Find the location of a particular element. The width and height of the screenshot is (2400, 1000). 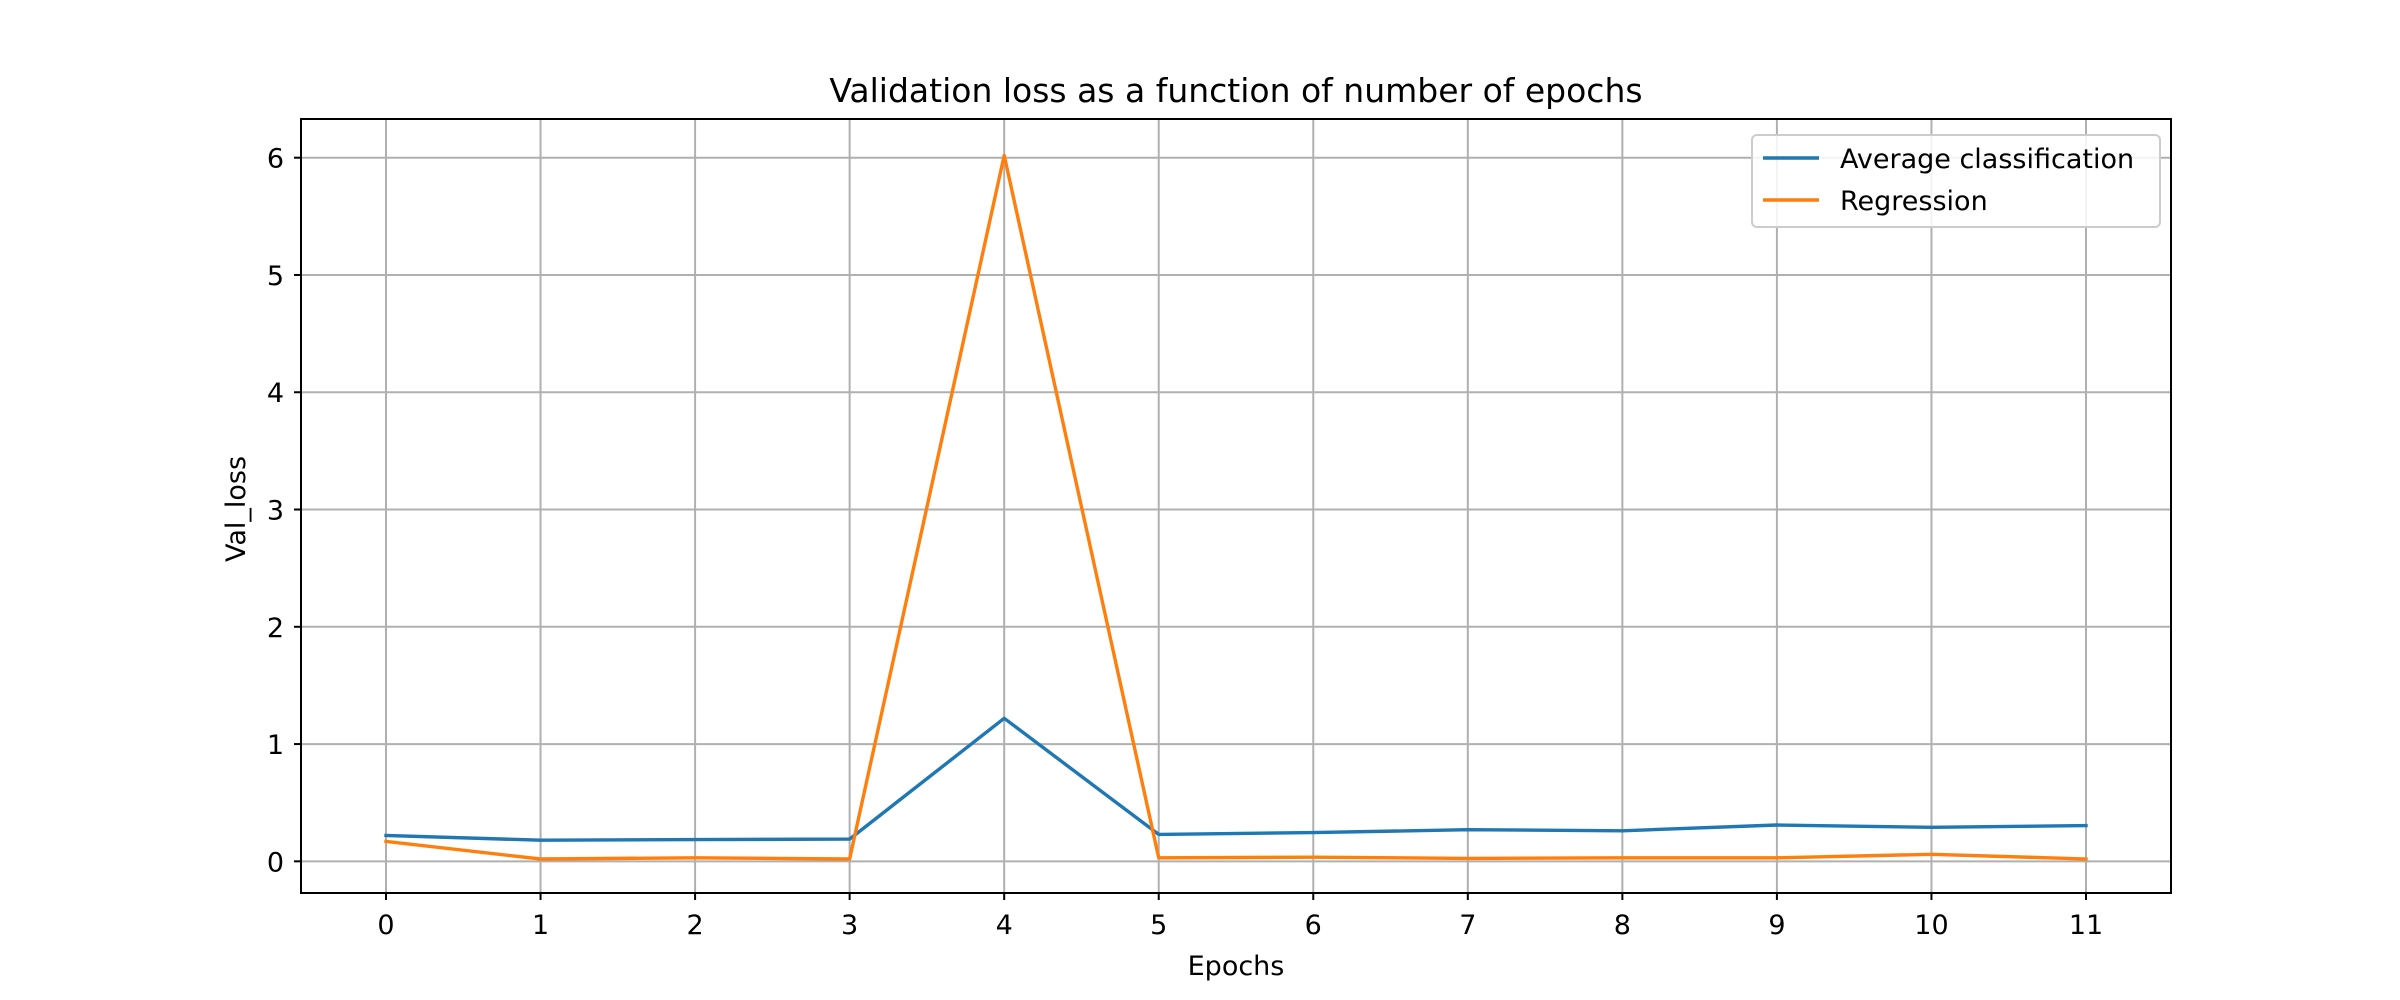

x-tick-label: 1 is located at coordinates (540, 925).